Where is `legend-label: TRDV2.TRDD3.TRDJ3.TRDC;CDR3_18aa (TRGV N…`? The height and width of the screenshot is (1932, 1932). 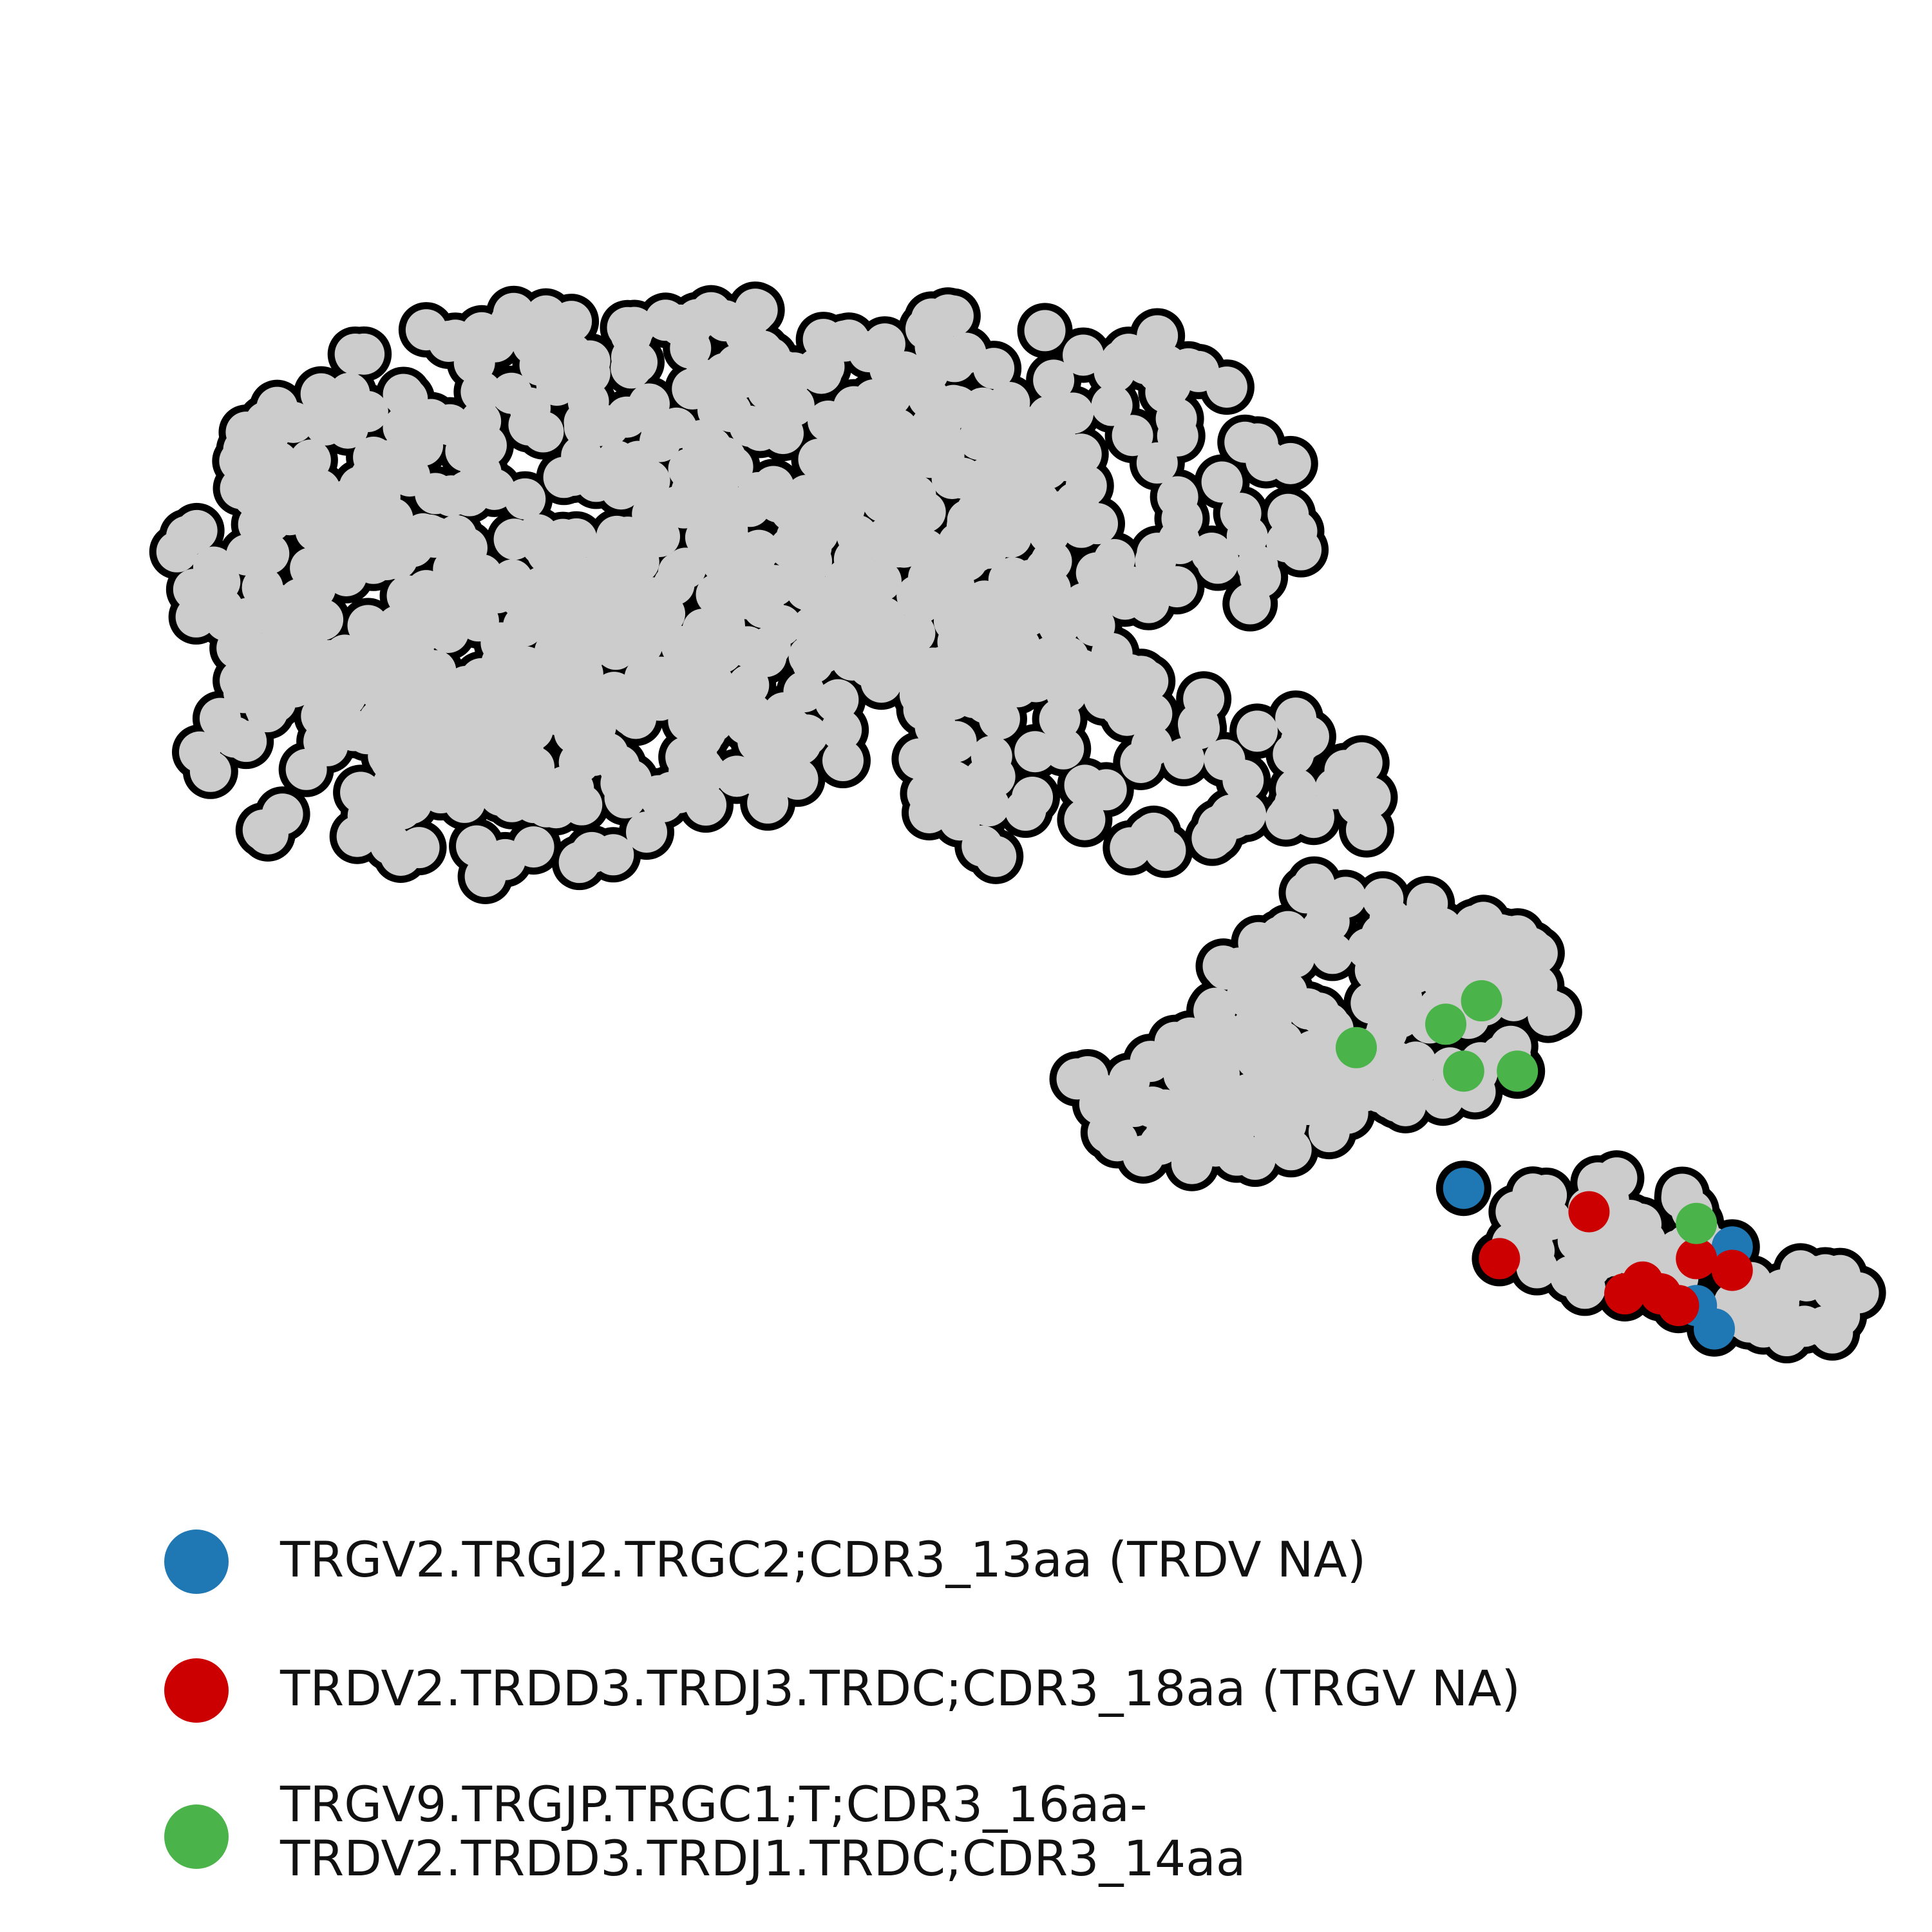
legend-label: TRDV2.TRDD3.TRDJ3.TRDC;CDR3_18aa (TRGV N… is located at coordinates (900, 1688).